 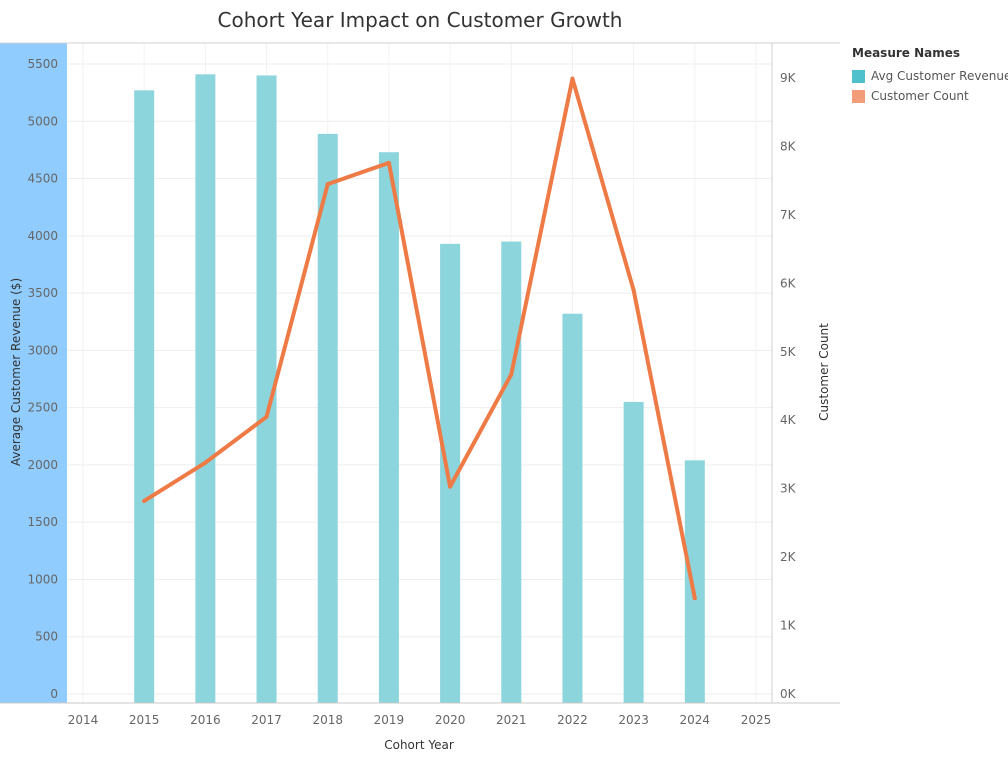 What do you see at coordinates (858, 96) in the screenshot?
I see `legend-swatch-customer-count` at bounding box center [858, 96].